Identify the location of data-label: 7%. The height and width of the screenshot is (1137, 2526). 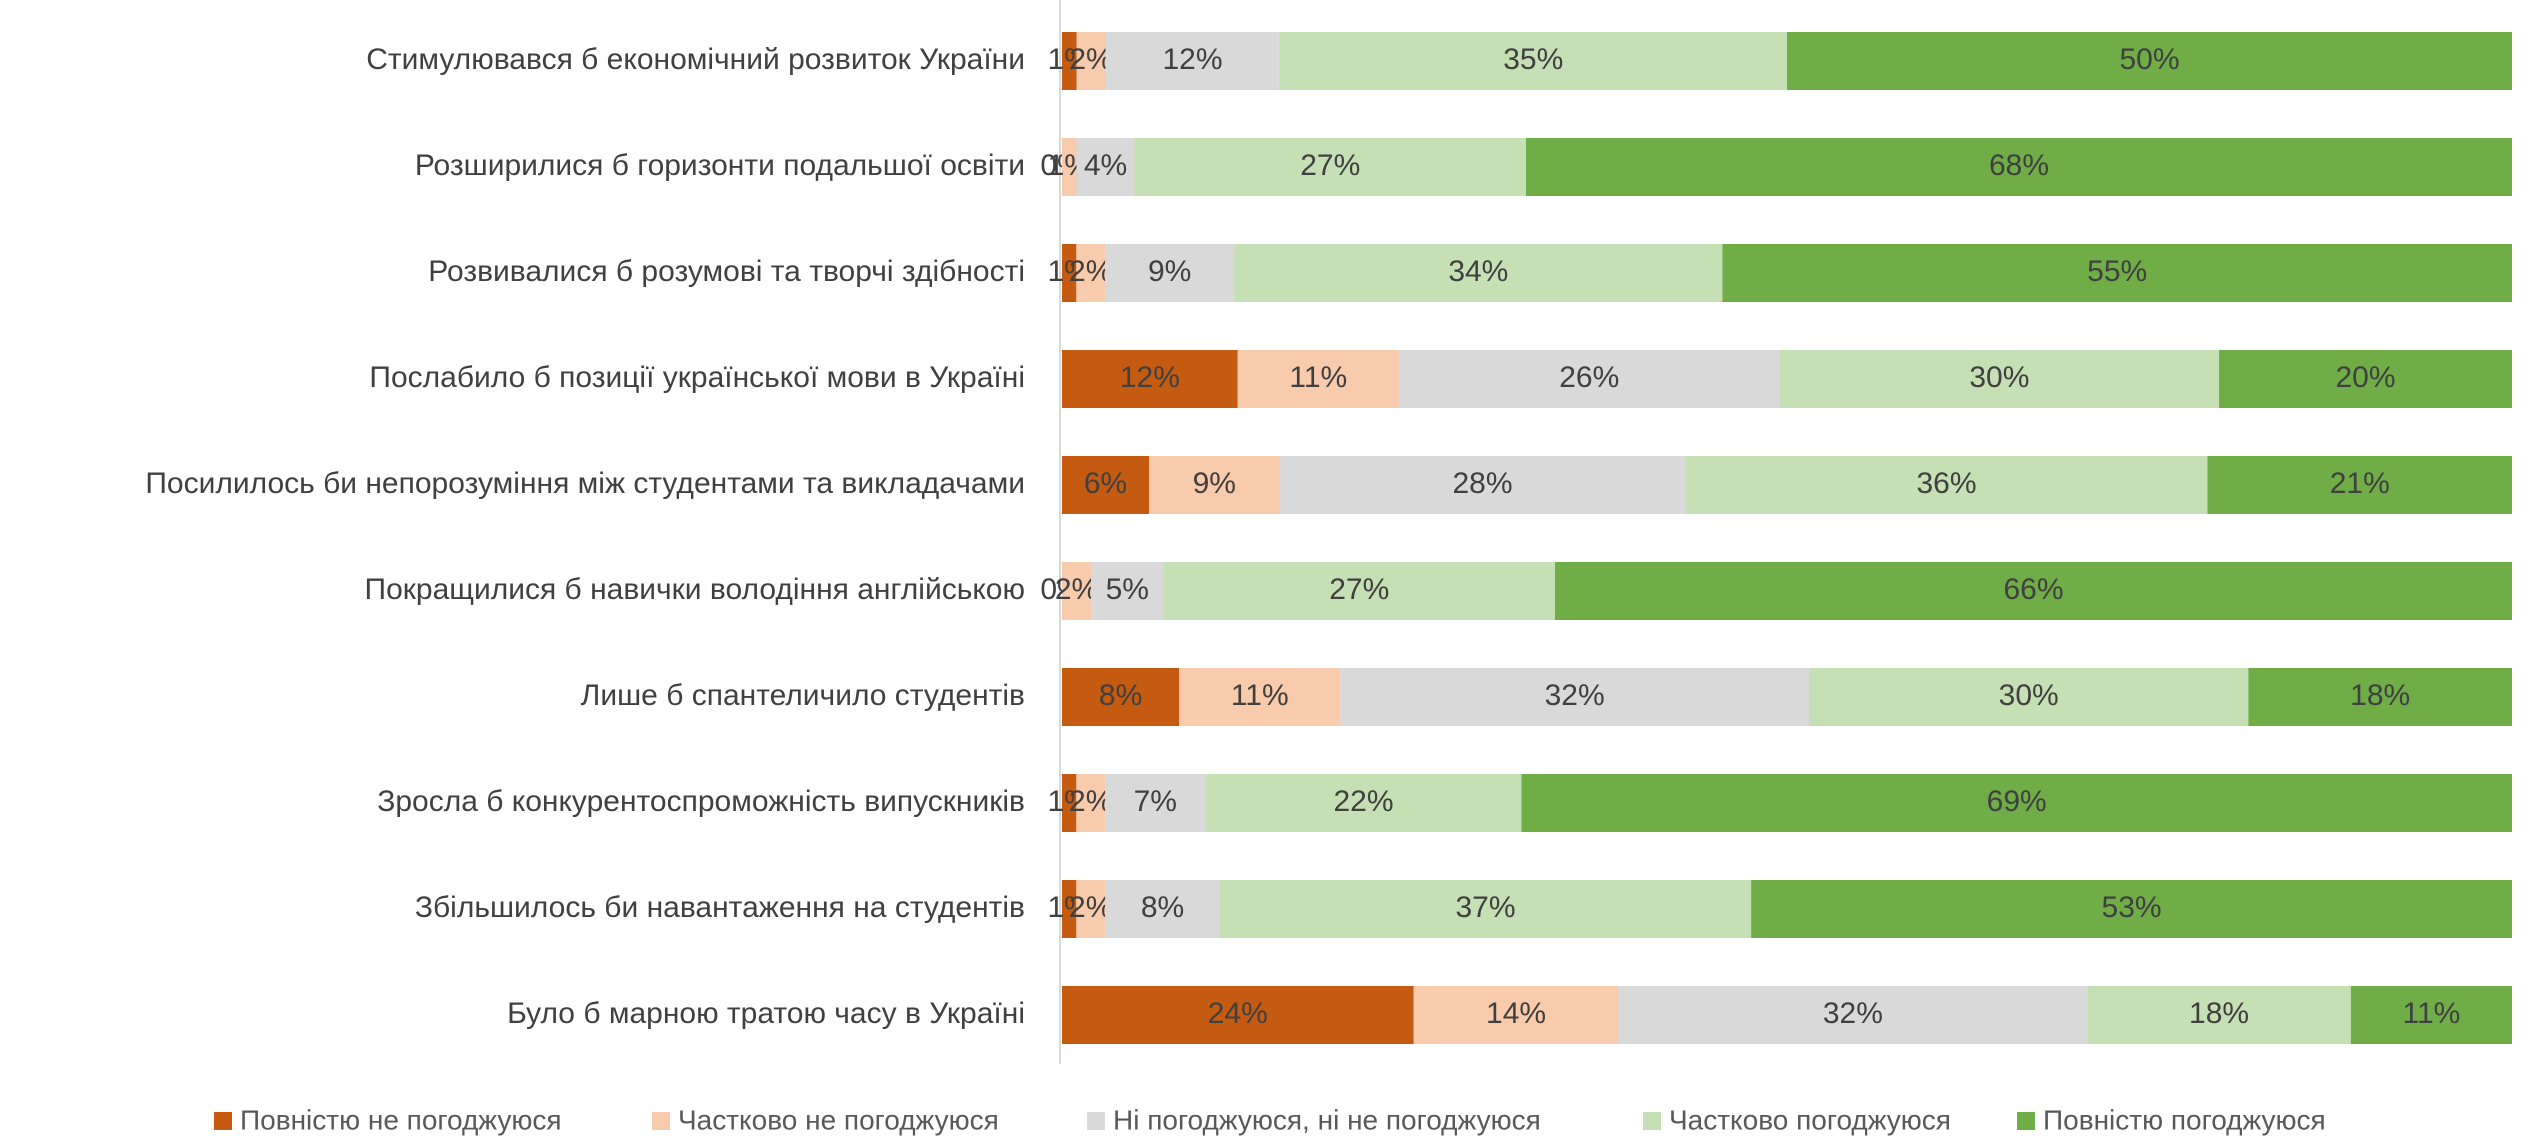
(1155, 801).